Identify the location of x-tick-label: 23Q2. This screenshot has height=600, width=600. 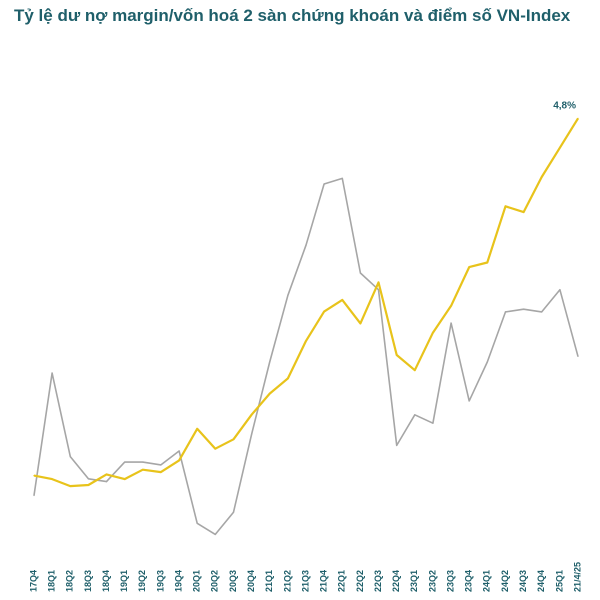
(432, 581).